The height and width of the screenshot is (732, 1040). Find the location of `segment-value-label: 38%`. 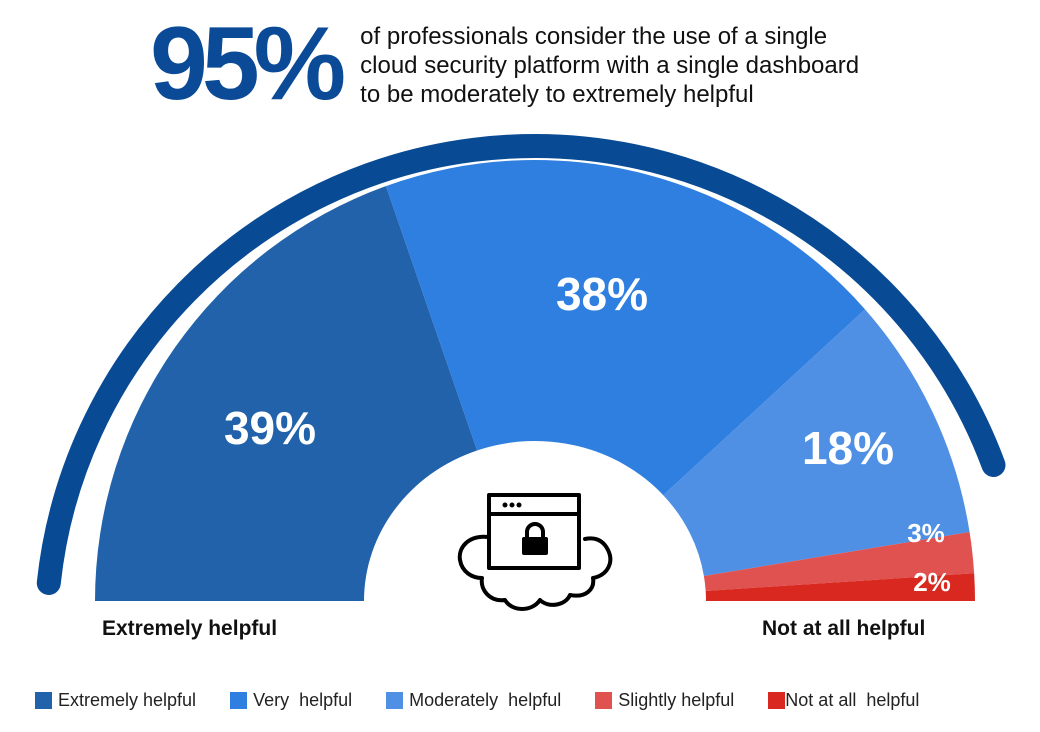

segment-value-label: 38% is located at coordinates (602, 294).